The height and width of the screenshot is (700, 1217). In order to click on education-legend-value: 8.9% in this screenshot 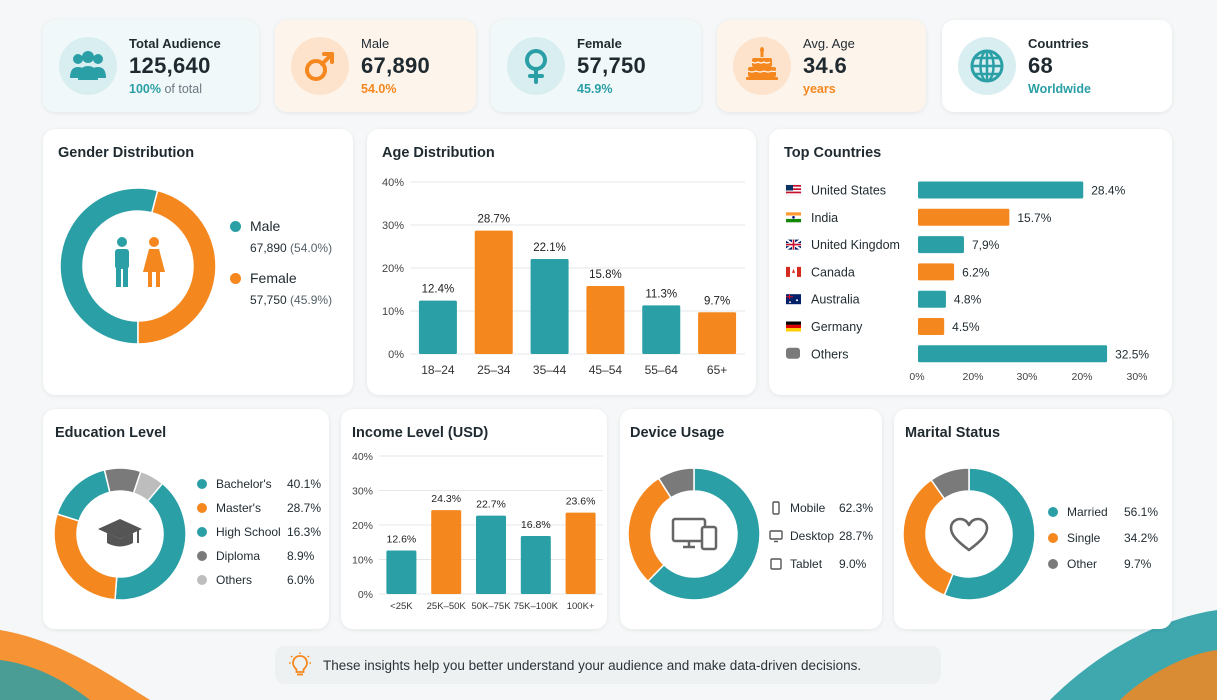, I will do `click(301, 556)`.